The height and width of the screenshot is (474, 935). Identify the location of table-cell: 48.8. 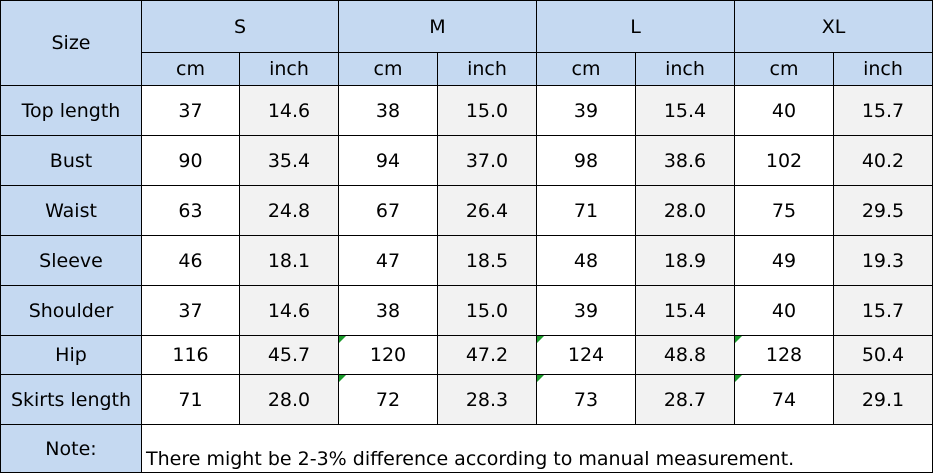
(685, 355).